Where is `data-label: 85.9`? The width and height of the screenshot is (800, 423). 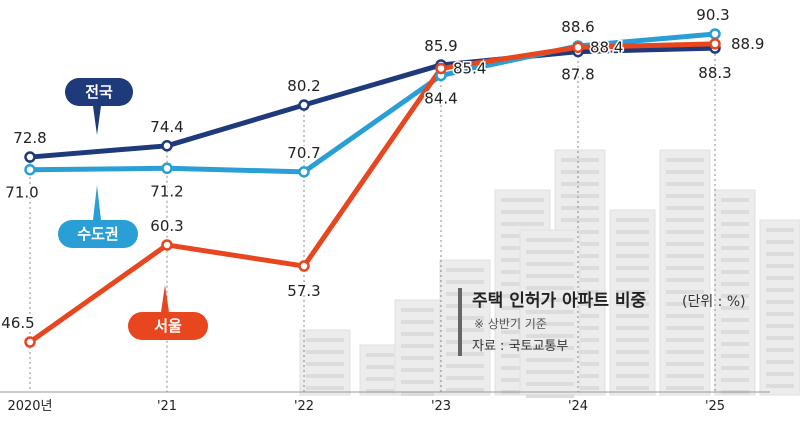
data-label: 85.9 is located at coordinates (440, 46).